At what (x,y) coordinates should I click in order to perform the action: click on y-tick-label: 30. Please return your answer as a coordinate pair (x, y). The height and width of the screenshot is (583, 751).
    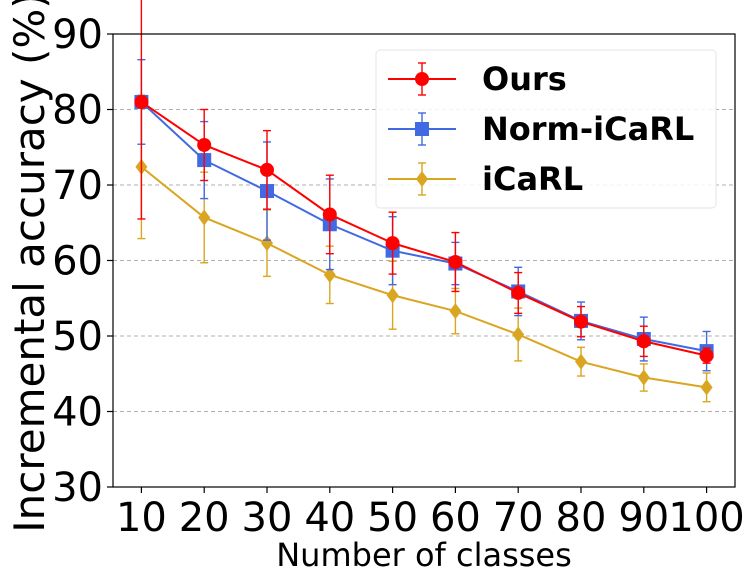
    Looking at the image, I should click on (77, 488).